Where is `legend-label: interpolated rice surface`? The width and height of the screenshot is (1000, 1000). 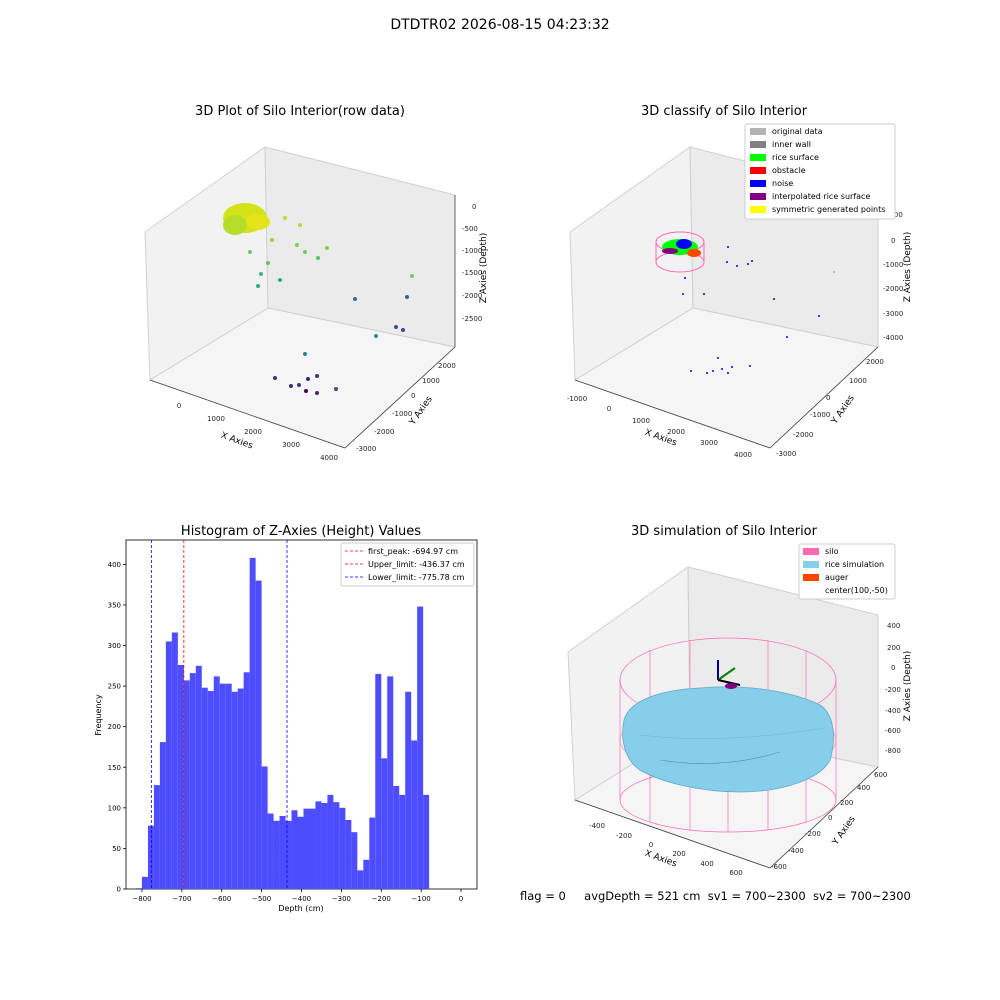
legend-label: interpolated rice surface is located at coordinates (821, 196).